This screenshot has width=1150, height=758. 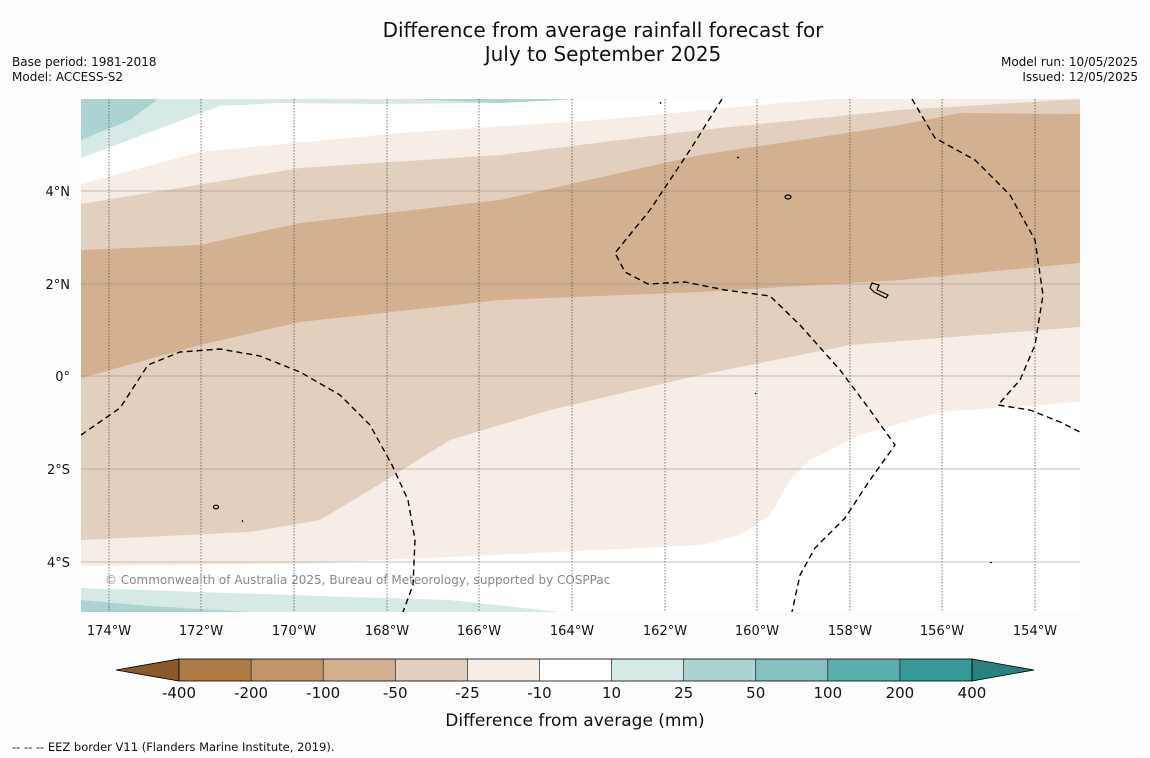 I want to click on colorbar-tick-label: -100, so click(x=323, y=693).